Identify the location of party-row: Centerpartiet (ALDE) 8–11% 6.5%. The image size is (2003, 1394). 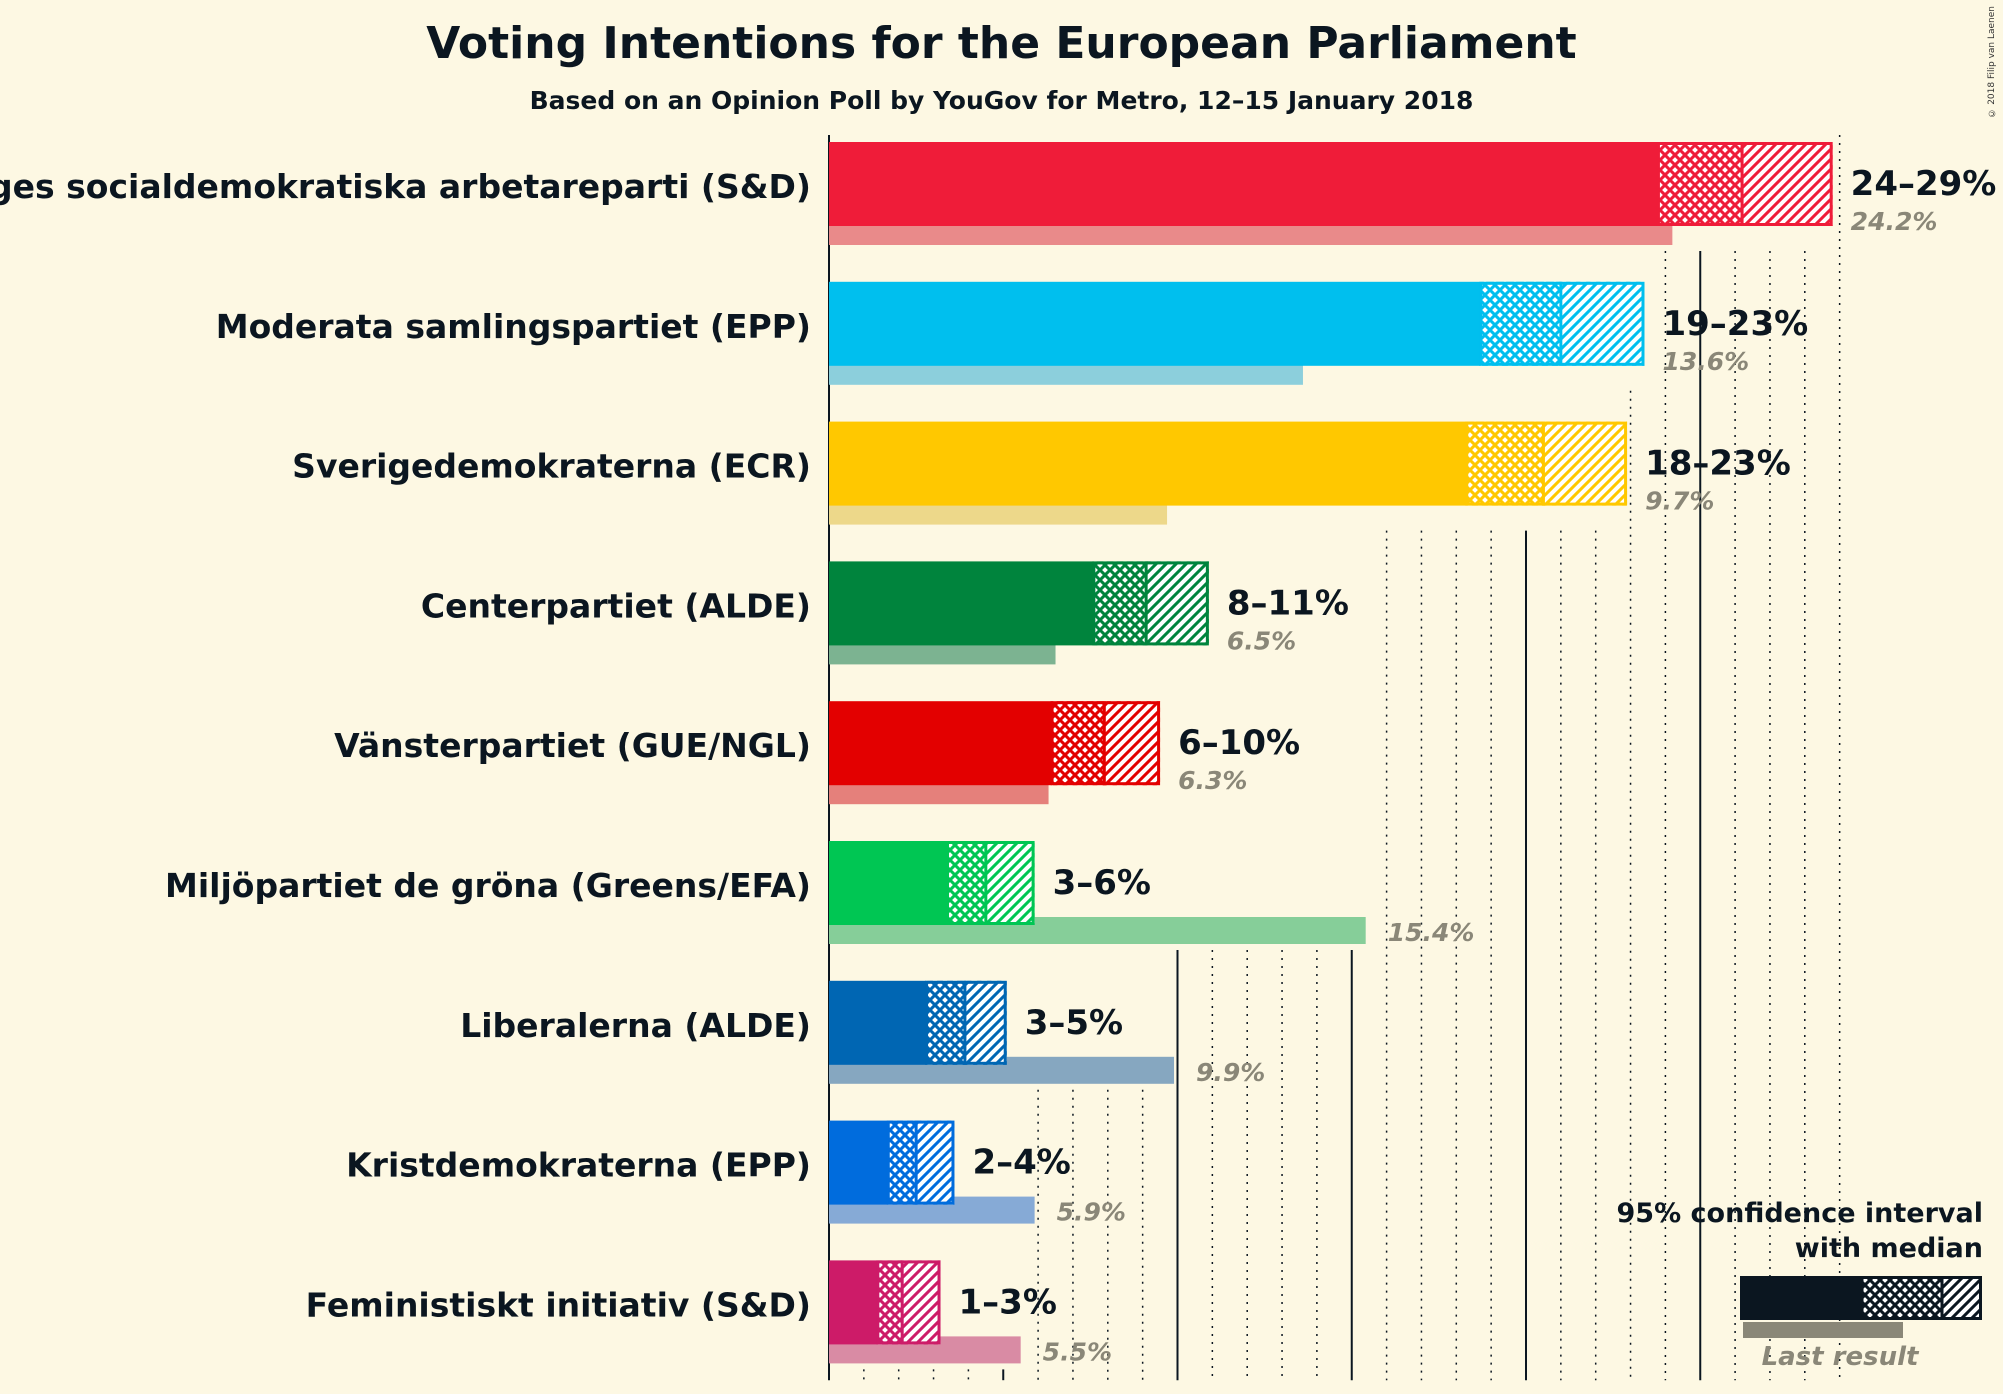
(885, 613).